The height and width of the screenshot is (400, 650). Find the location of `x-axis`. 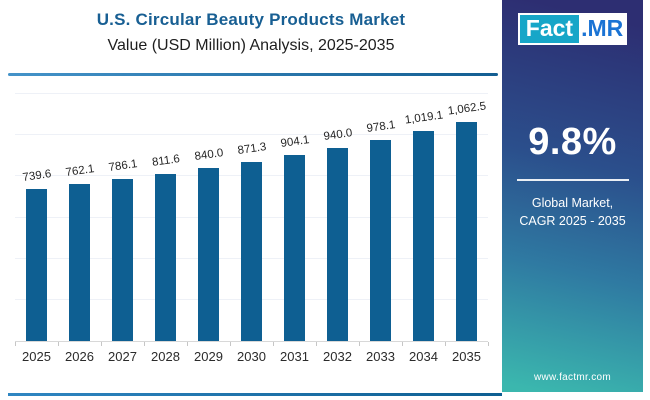

x-axis is located at coordinates (252, 343).